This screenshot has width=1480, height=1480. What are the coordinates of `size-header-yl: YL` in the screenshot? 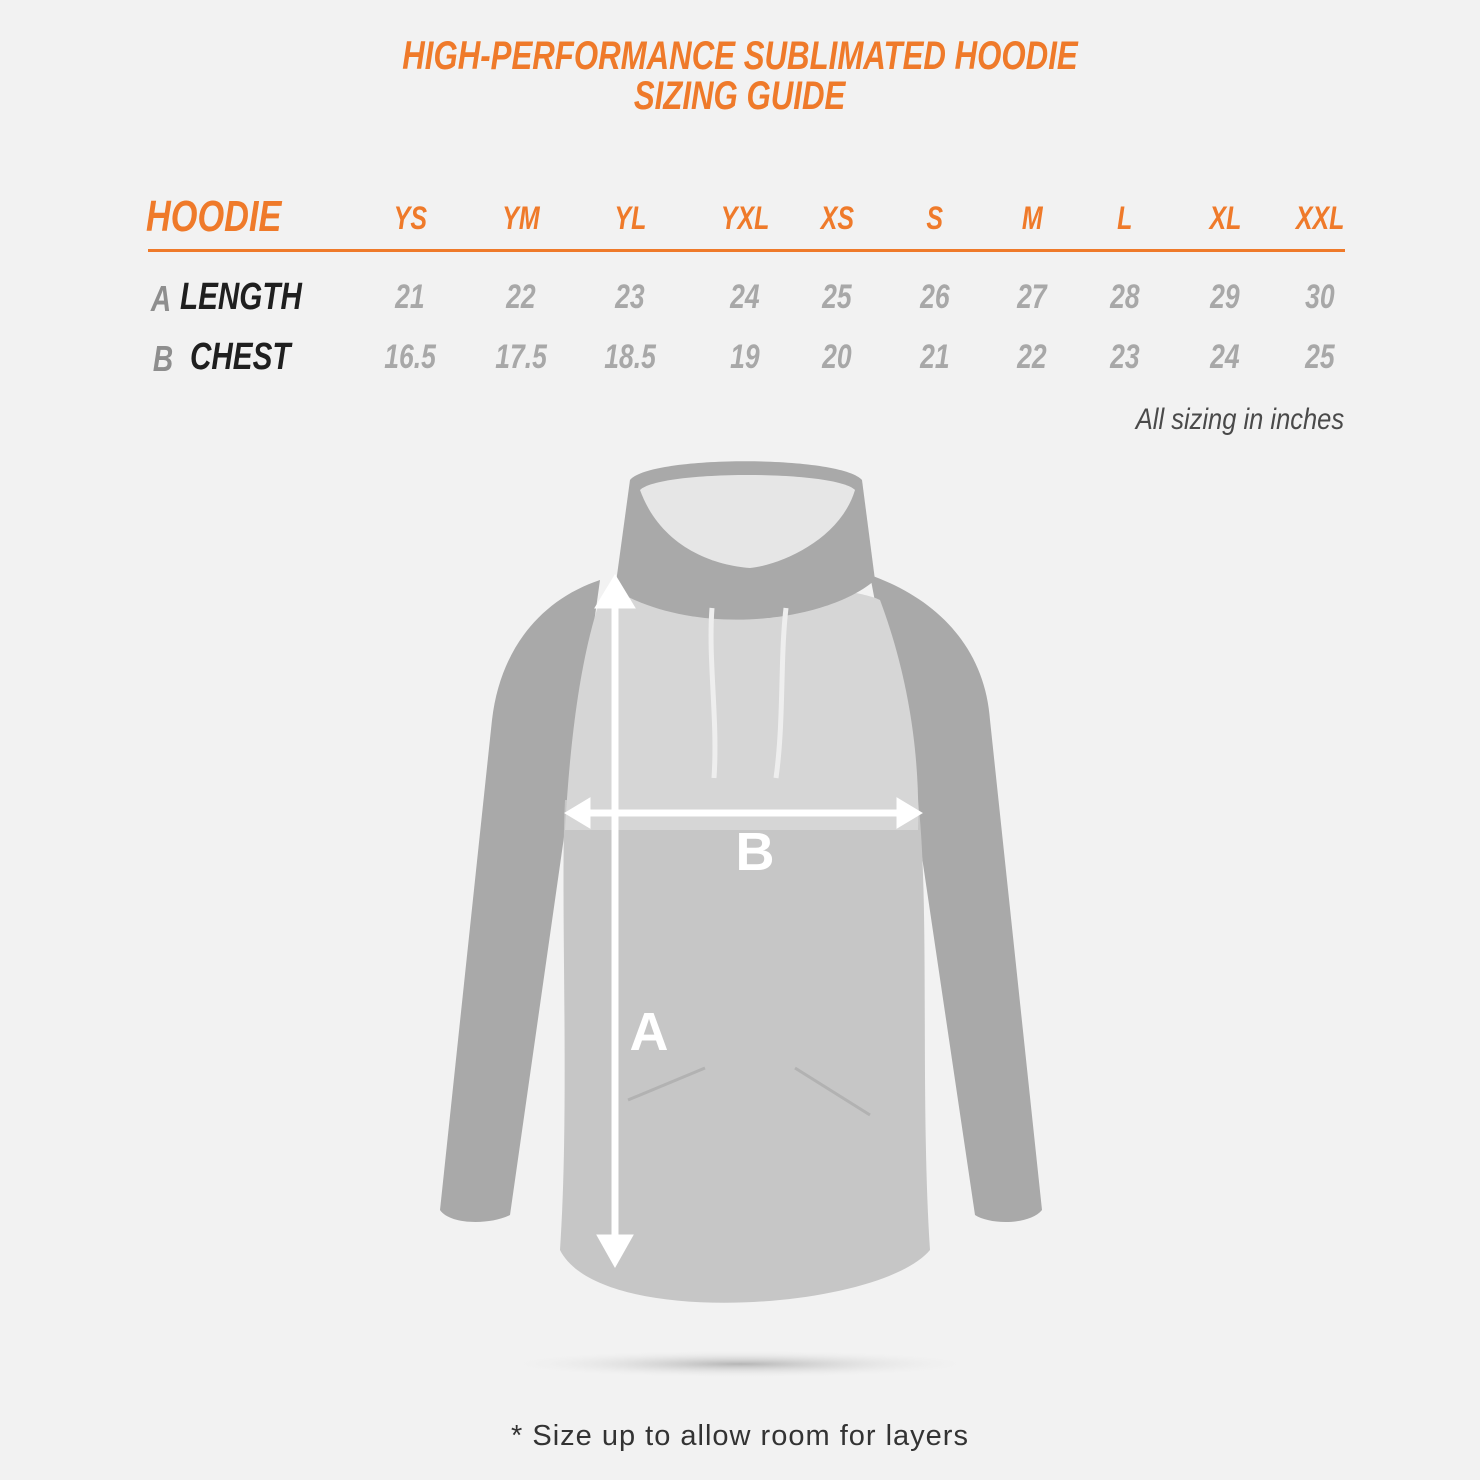 It's located at (630, 218).